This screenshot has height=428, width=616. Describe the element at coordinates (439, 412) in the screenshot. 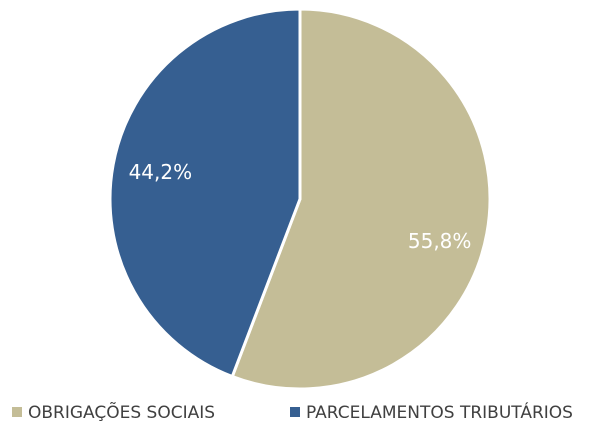

I see `legend-label: PARCELAMENTOS TRIBUTÁRIOS` at that location.